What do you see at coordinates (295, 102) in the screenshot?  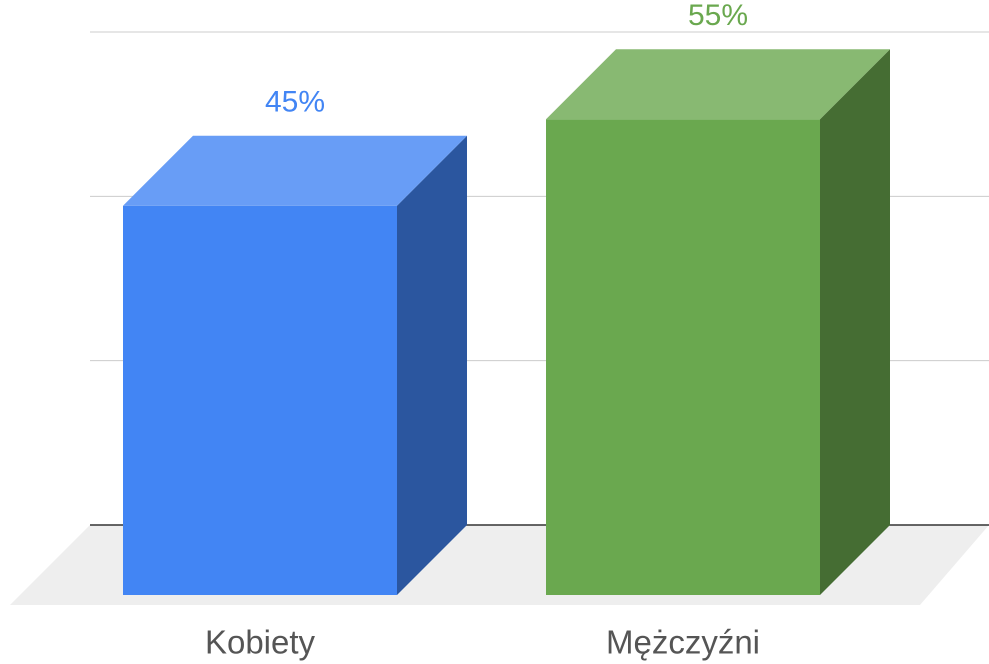 I see `value-label: 45%` at bounding box center [295, 102].